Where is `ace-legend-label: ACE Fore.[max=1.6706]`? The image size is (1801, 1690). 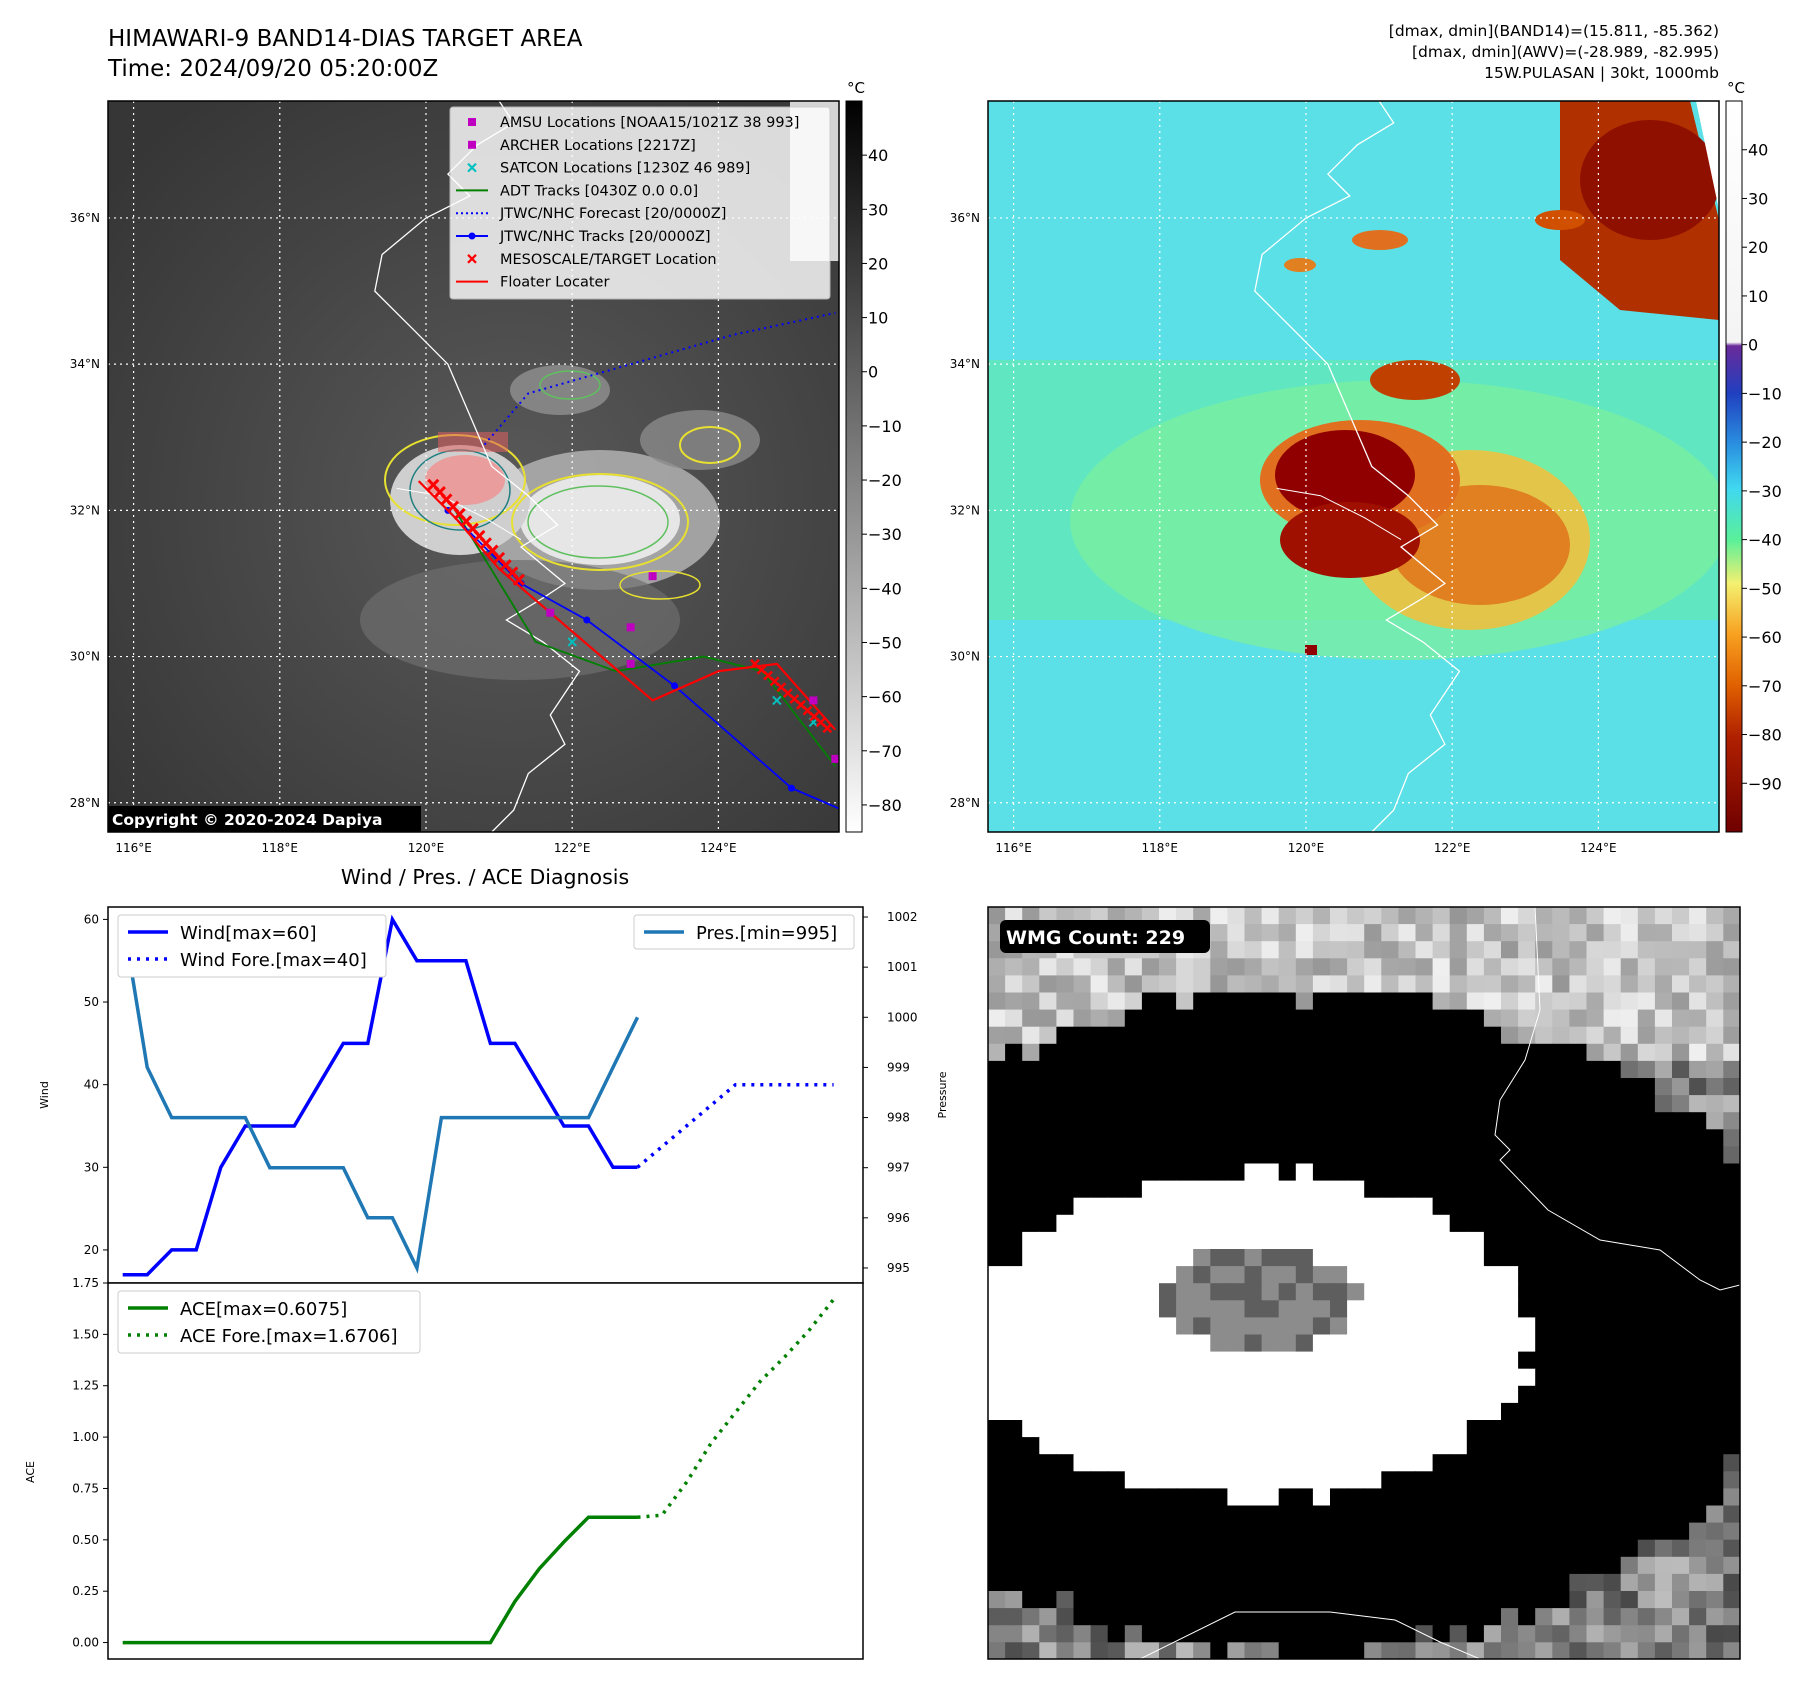 ace-legend-label: ACE Fore.[max=1.6706] is located at coordinates (289, 1336).